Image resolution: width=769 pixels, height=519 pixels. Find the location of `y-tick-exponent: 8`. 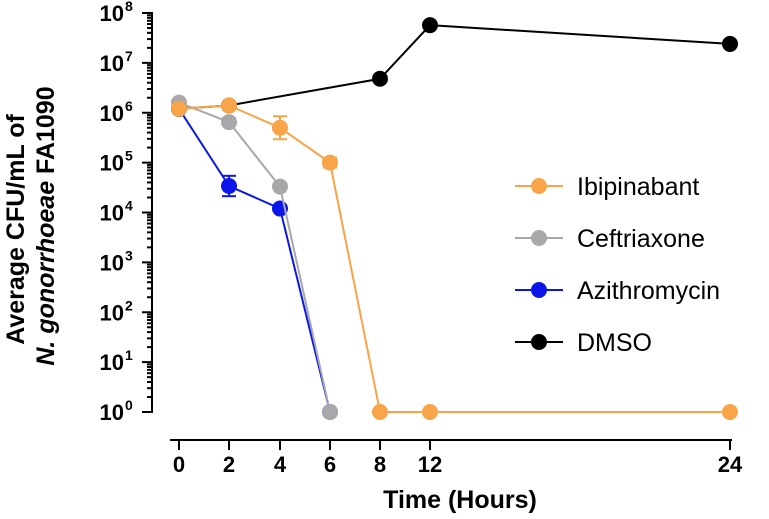

y-tick-exponent: 8 is located at coordinates (129, 7).